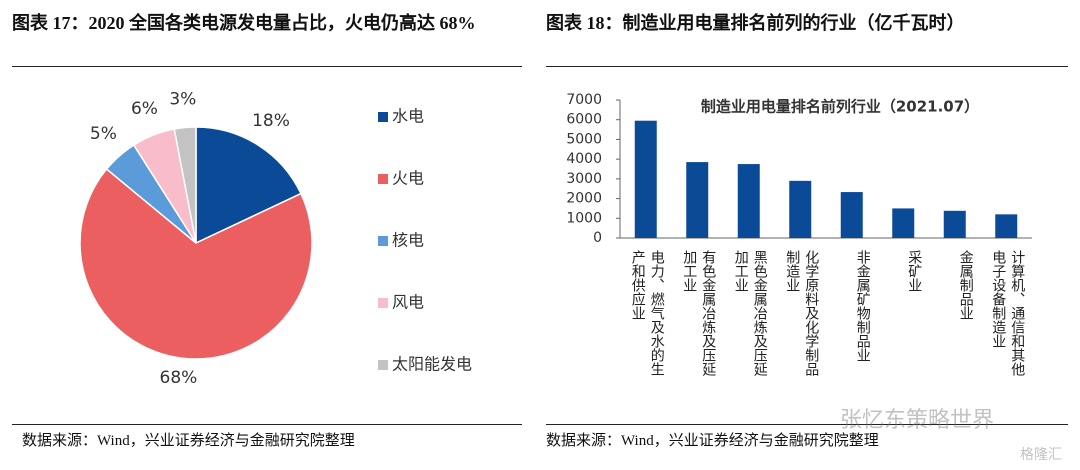 This screenshot has width=1080, height=470. I want to click on legend-label: 风电, so click(408, 302).